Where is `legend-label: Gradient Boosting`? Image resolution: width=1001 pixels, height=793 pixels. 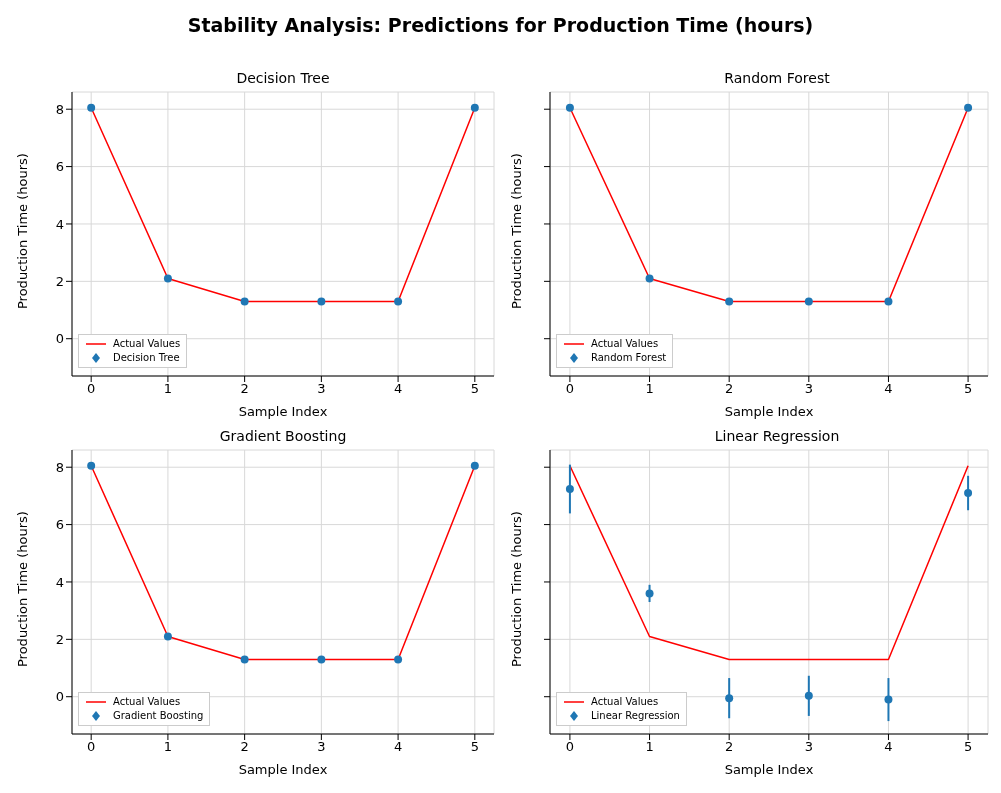 legend-label: Gradient Boosting is located at coordinates (158, 716).